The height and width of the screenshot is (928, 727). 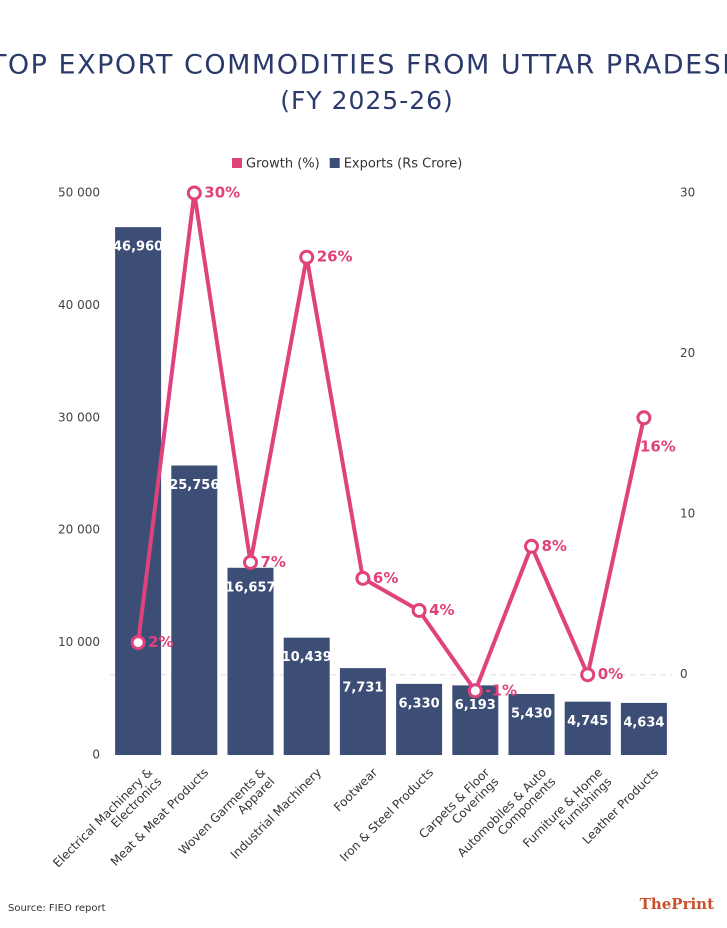 What do you see at coordinates (385, 578) in the screenshot?
I see `line-label: 6%` at bounding box center [385, 578].